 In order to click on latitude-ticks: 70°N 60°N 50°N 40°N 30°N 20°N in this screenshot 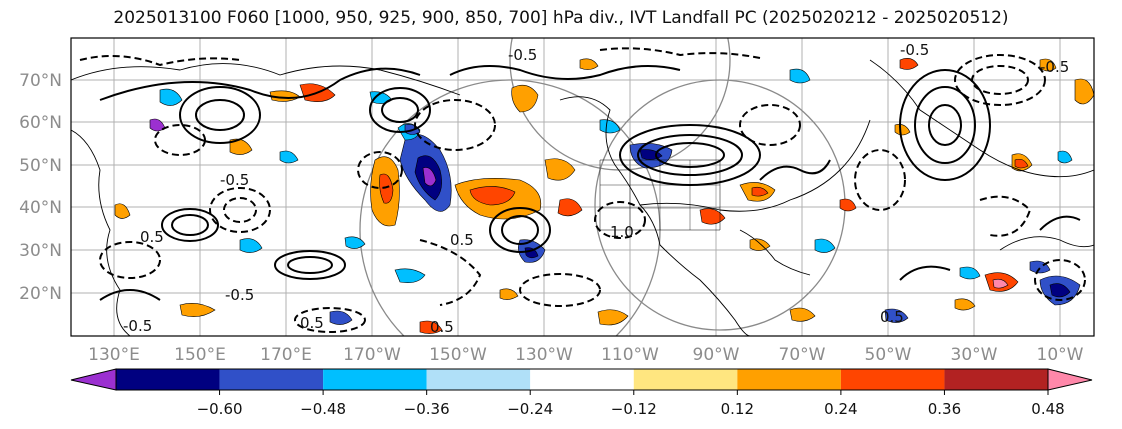, I will do `click(40, 187)`.